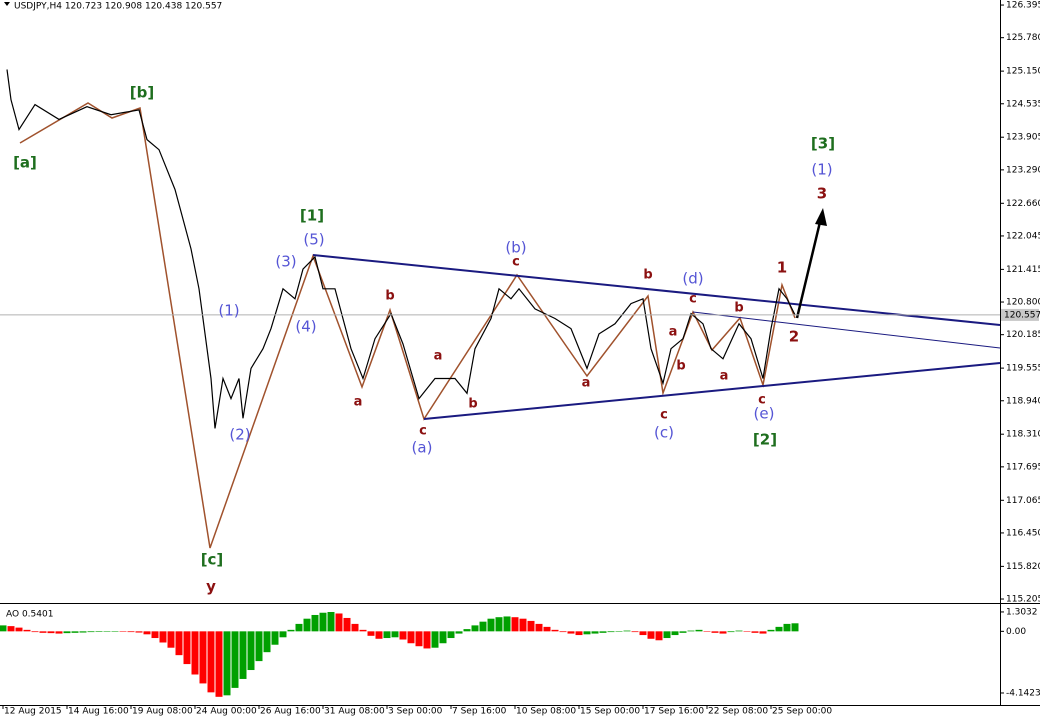 This screenshot has height=718, width=1040. What do you see at coordinates (285, 262) in the screenshot?
I see `wave-label: (3)` at bounding box center [285, 262].